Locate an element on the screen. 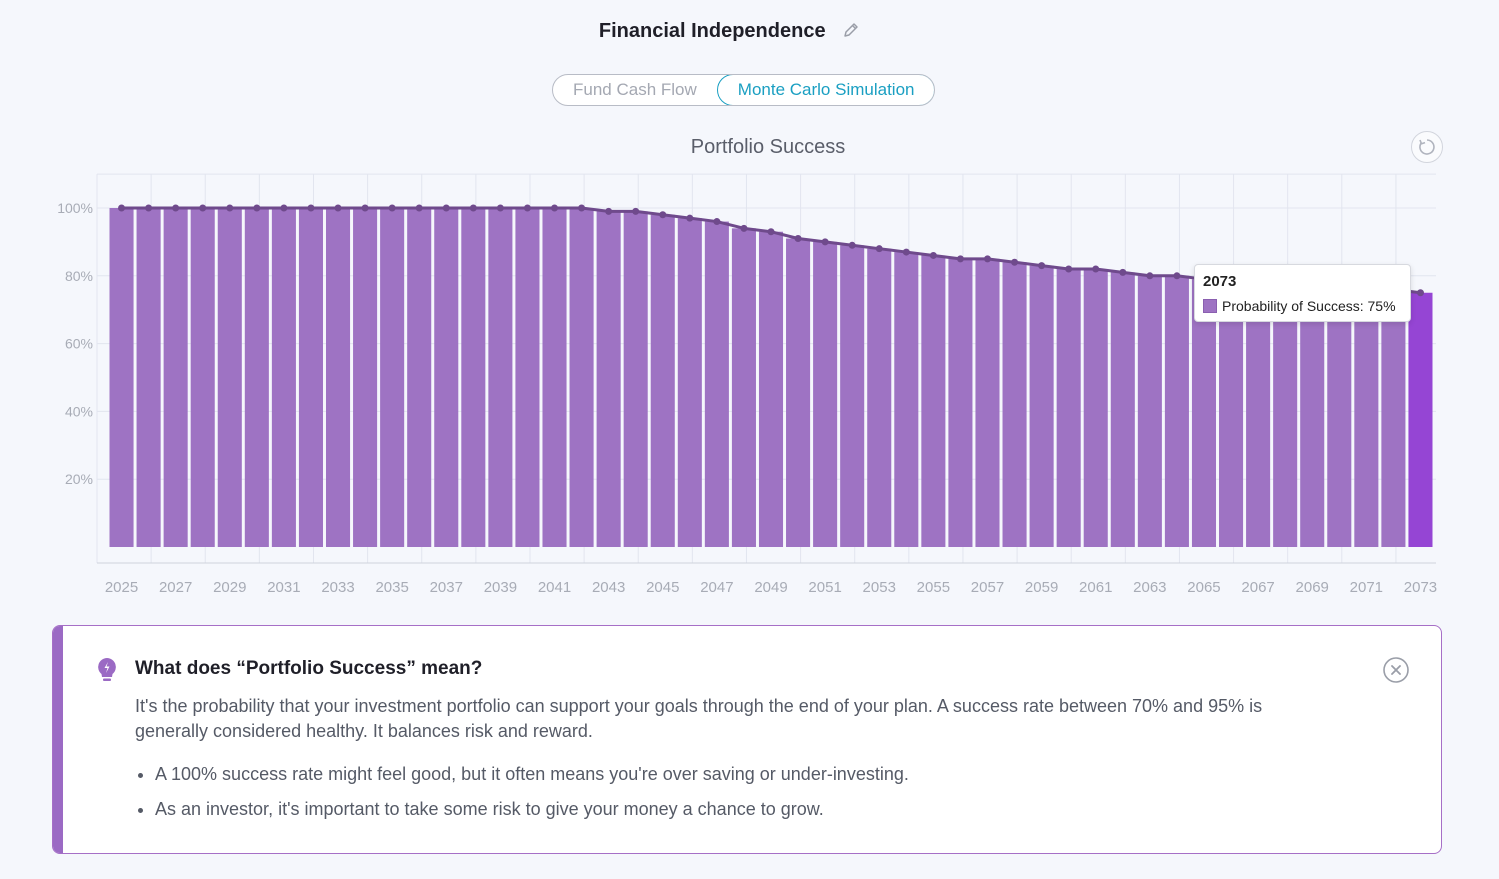 The width and height of the screenshot is (1499, 879). page-title: Financial Independence is located at coordinates (730, 33).